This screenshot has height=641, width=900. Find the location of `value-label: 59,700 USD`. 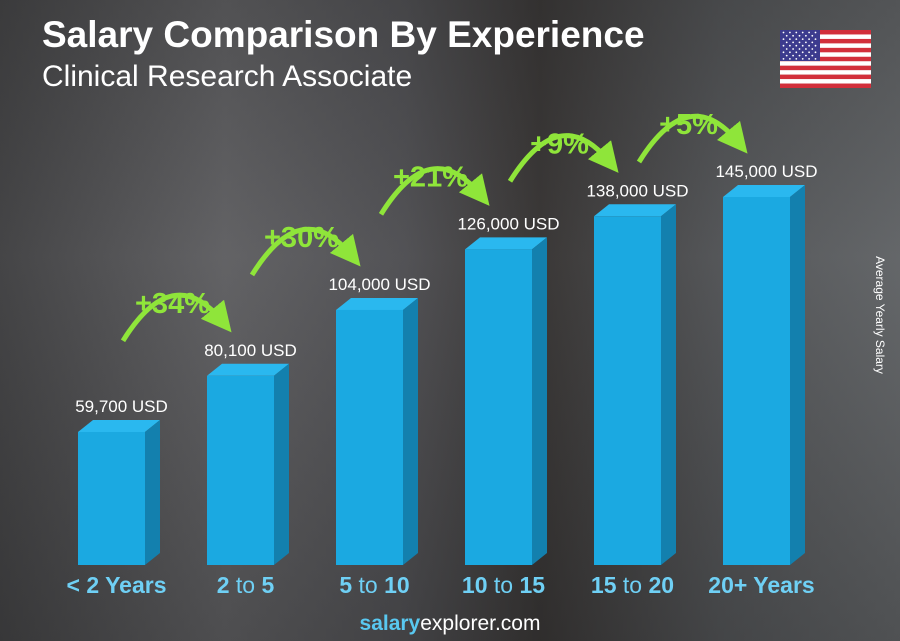

value-label: 59,700 USD is located at coordinates (121, 406).